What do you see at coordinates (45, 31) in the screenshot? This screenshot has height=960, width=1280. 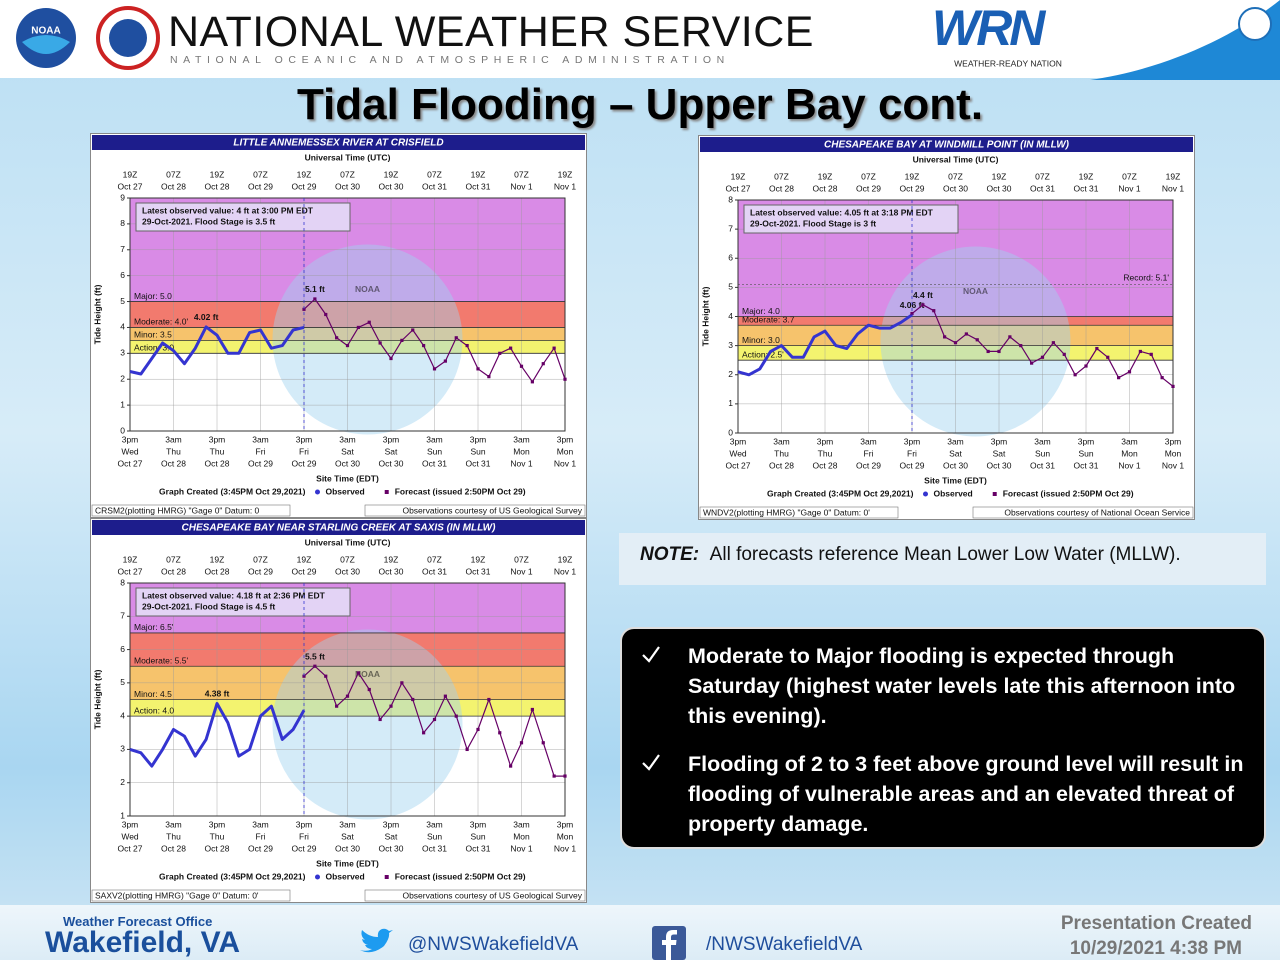 I see `noaa-logo-text: NOAA` at bounding box center [45, 31].